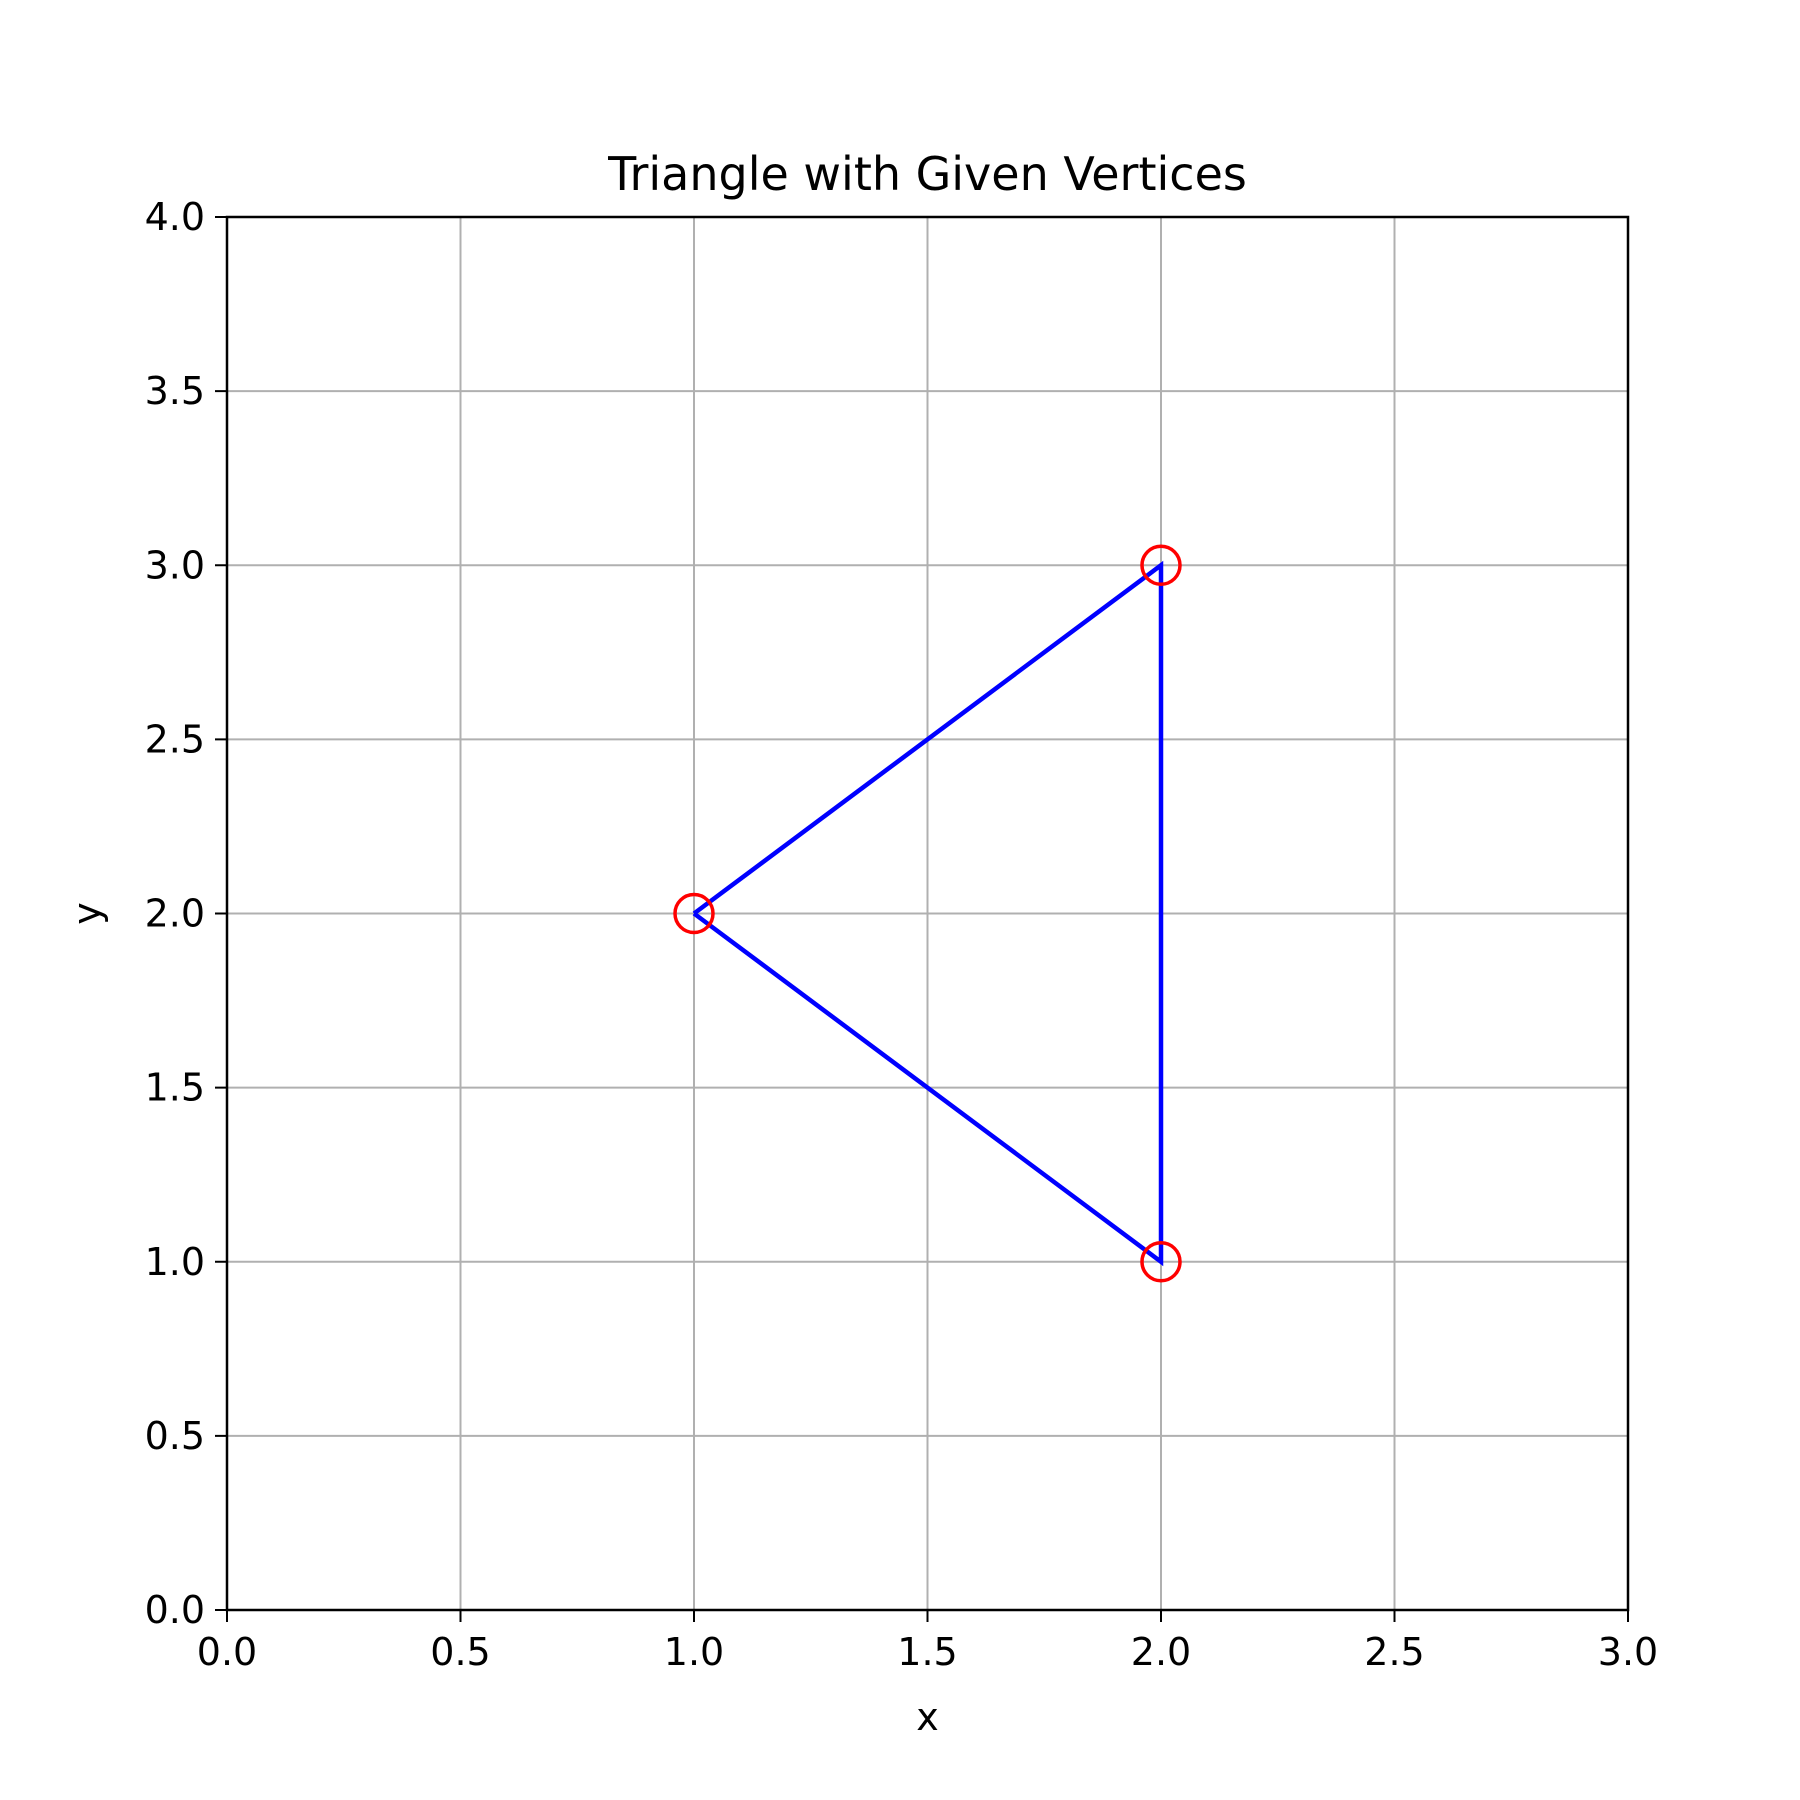 The image size is (1800, 1800). Describe the element at coordinates (87, 913) in the screenshot. I see `y-axis-label: y` at that location.